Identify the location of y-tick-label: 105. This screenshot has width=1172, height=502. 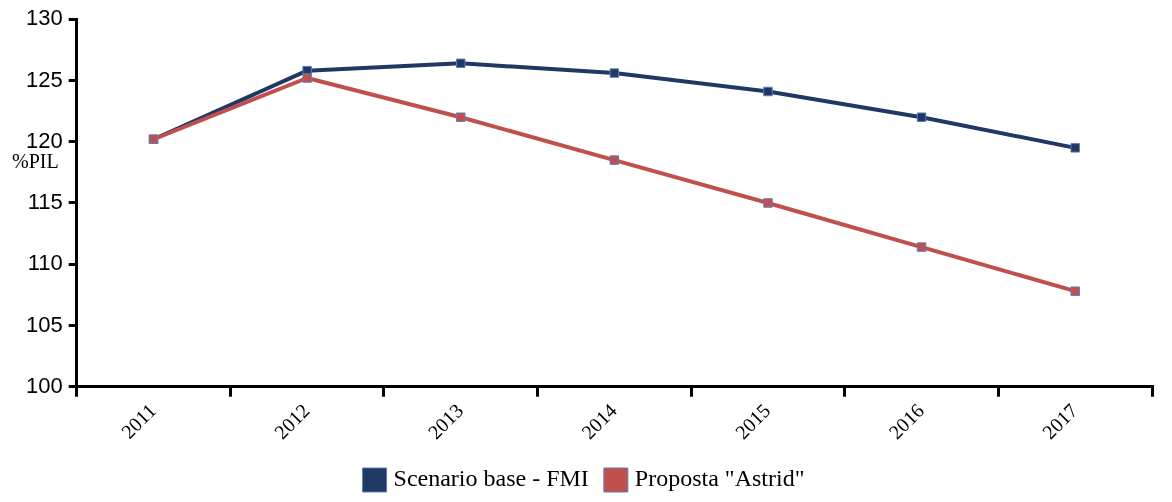
(44, 324).